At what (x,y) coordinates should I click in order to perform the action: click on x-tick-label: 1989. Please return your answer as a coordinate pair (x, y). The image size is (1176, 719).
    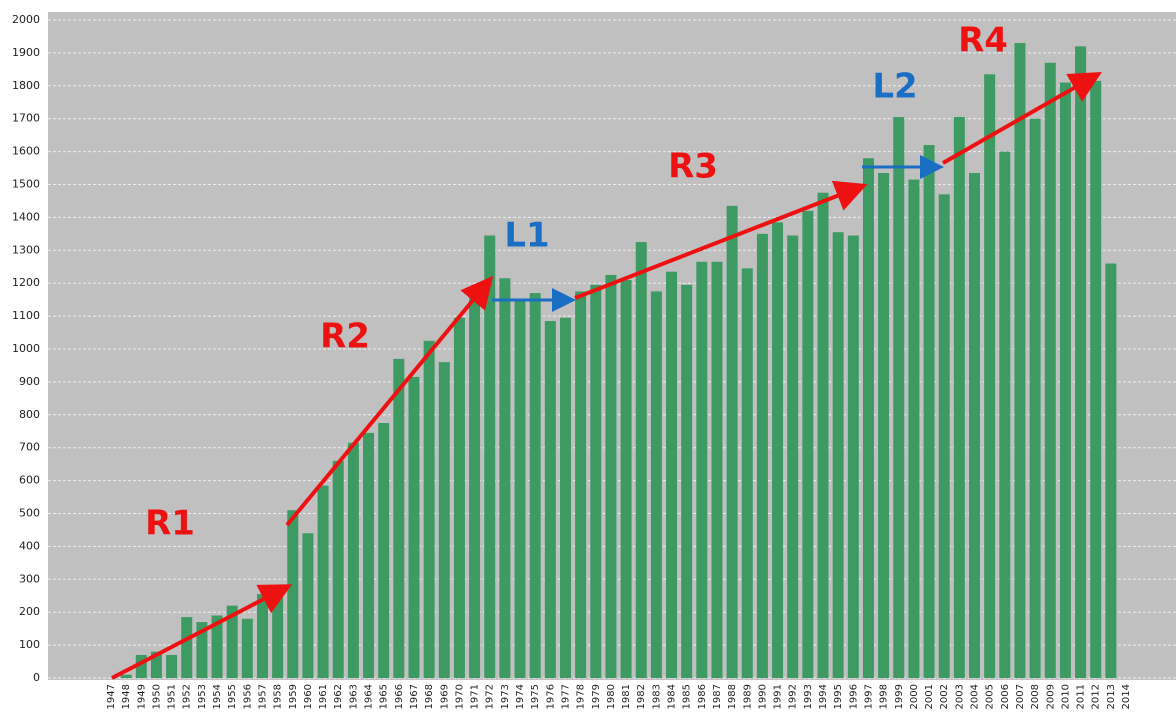
    Looking at the image, I should click on (747, 696).